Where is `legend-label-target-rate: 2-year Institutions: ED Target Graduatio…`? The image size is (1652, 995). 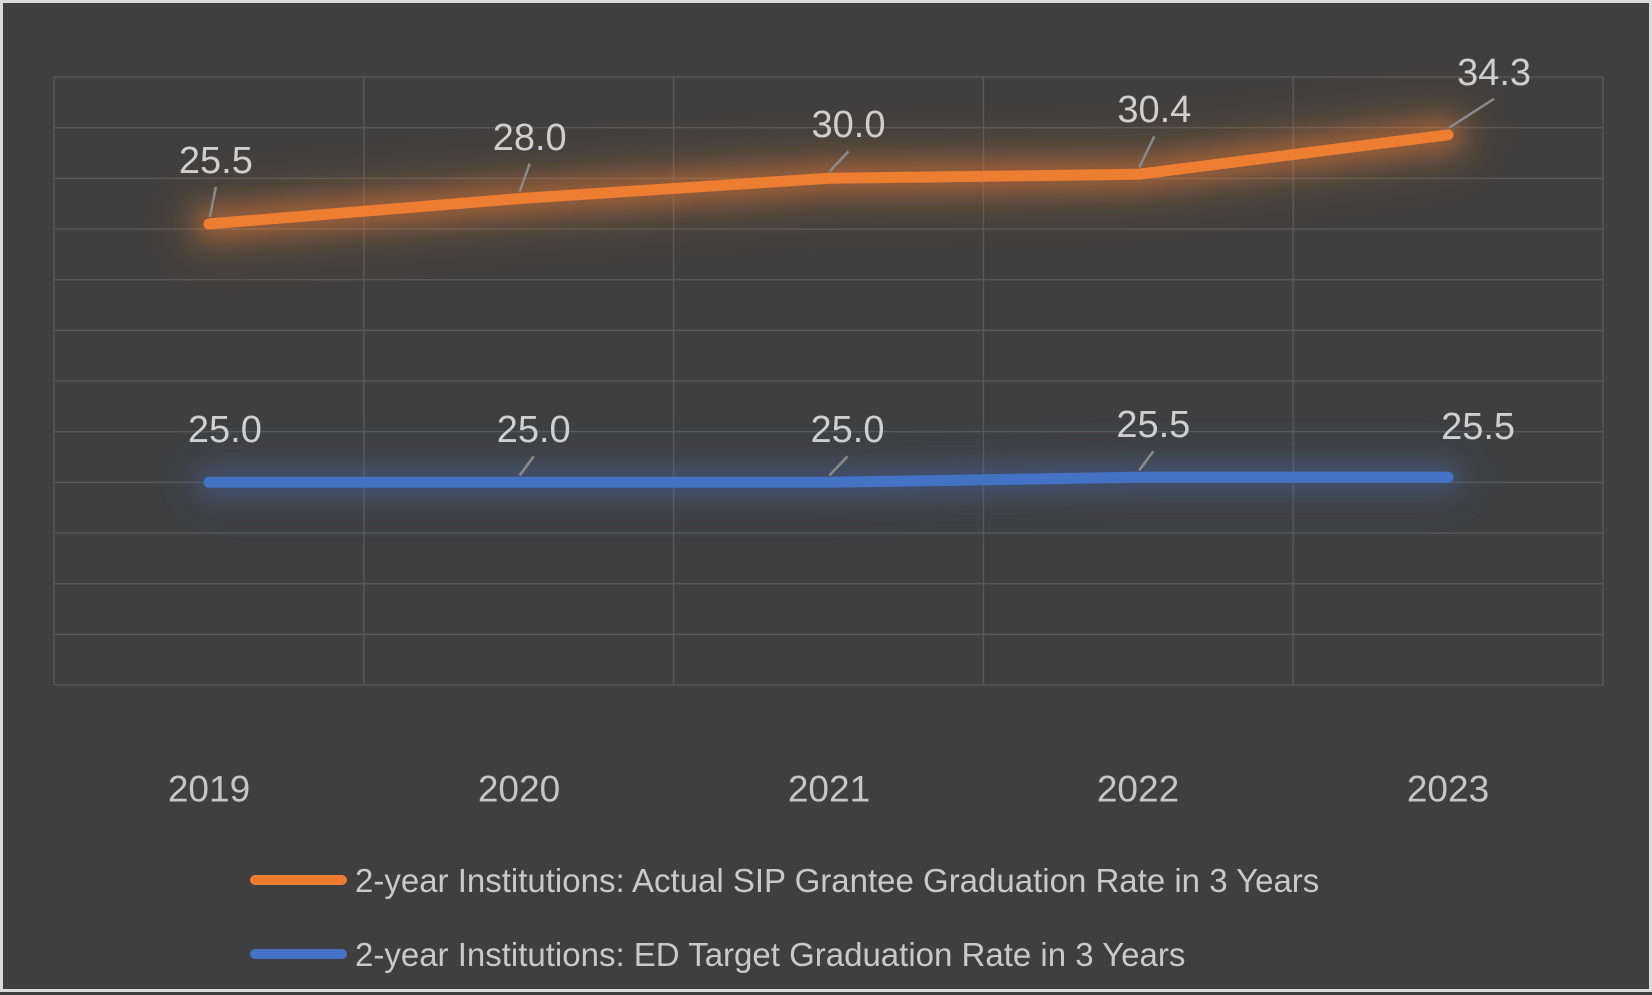
legend-label-target-rate: 2-year Institutions: ED Target Graduatio… is located at coordinates (770, 954).